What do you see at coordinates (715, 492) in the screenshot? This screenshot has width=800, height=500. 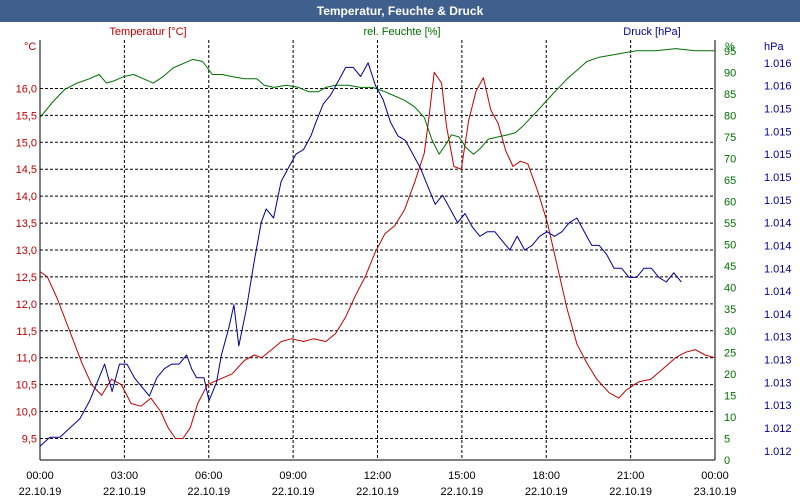 I see `x-tick-date: 23.10.19` at bounding box center [715, 492].